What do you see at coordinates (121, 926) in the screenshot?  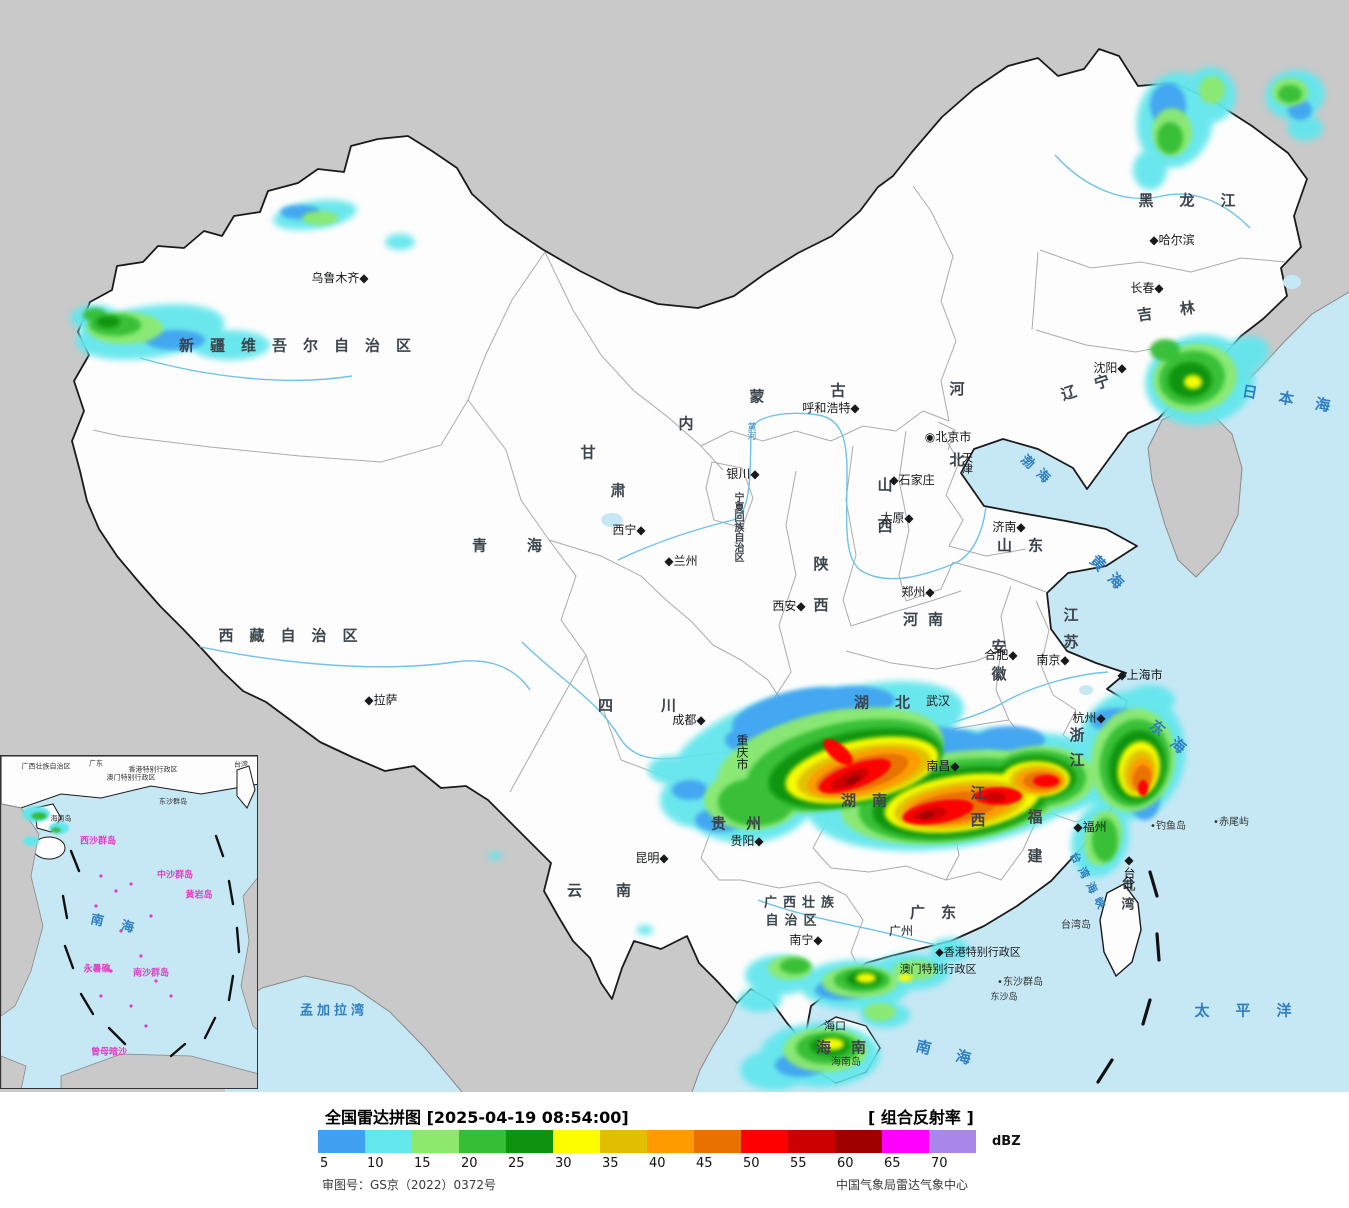 I see `inset-sea-label: 南海` at bounding box center [121, 926].